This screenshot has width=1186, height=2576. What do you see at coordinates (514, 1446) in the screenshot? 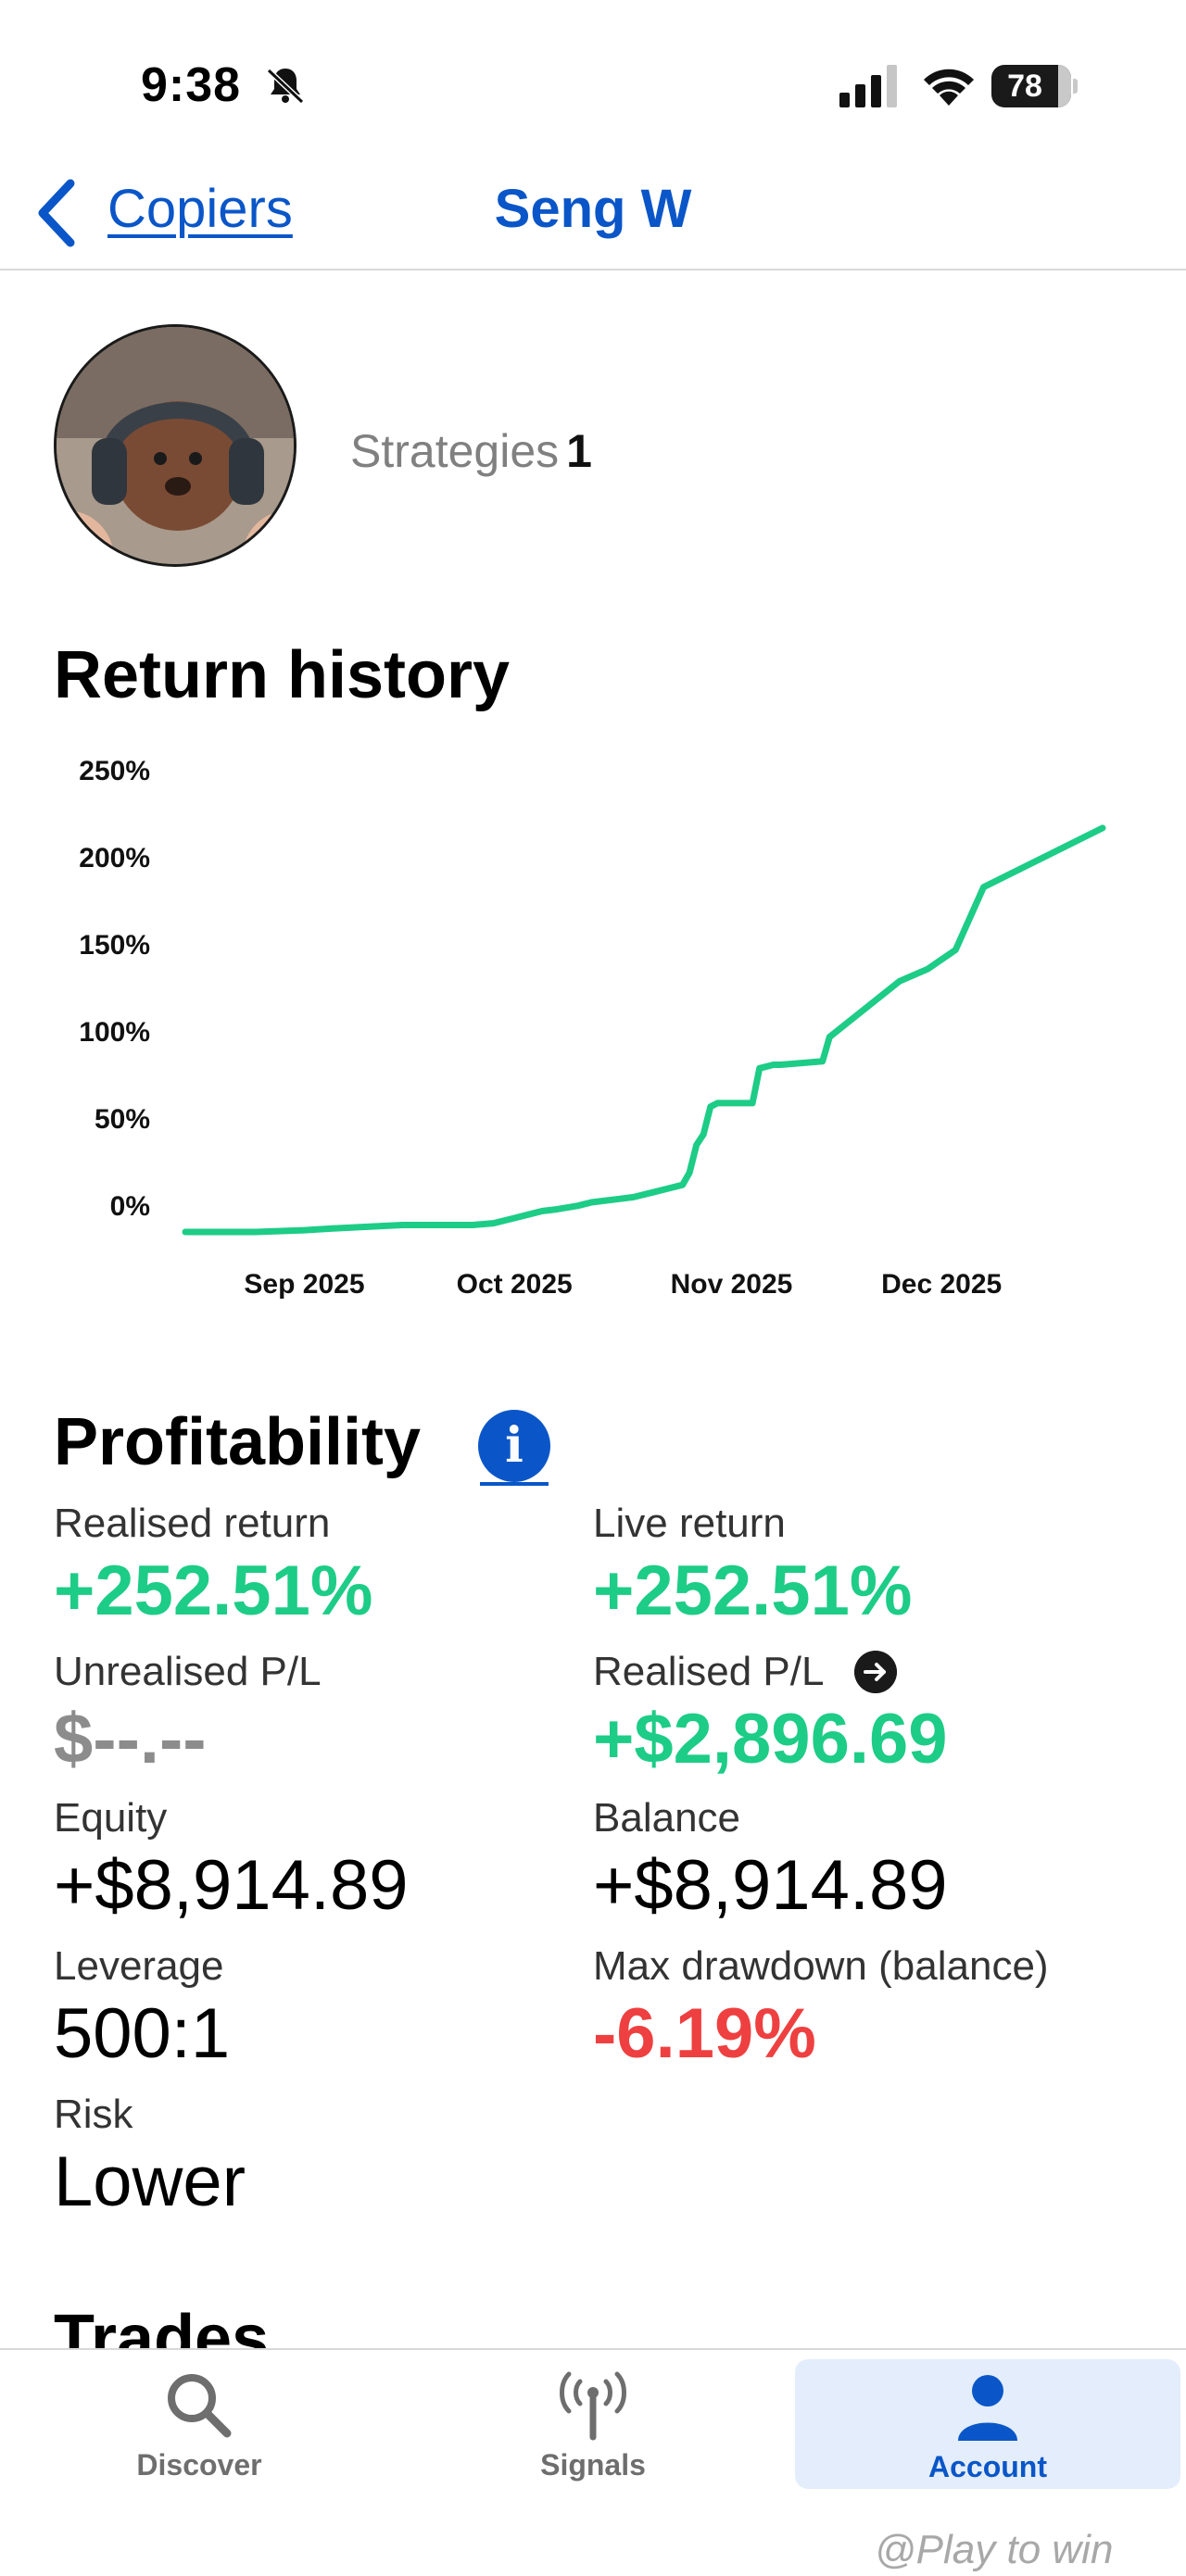
I see `info-icon: i` at bounding box center [514, 1446].